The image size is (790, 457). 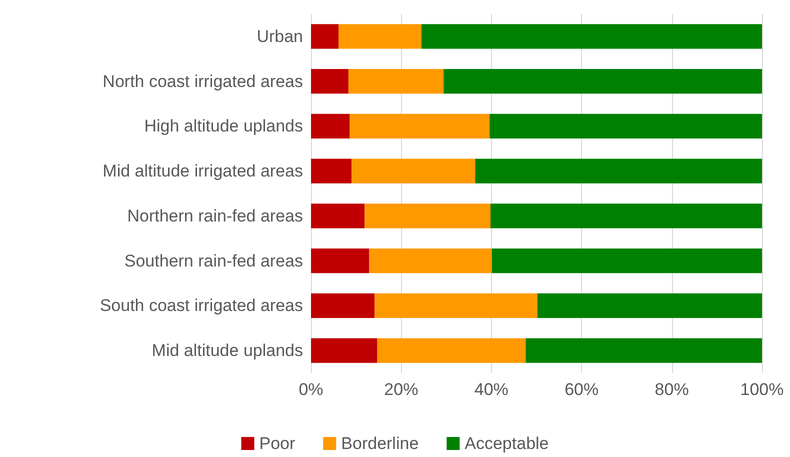 What do you see at coordinates (277, 443) in the screenshot?
I see `legend-label: Poor` at bounding box center [277, 443].